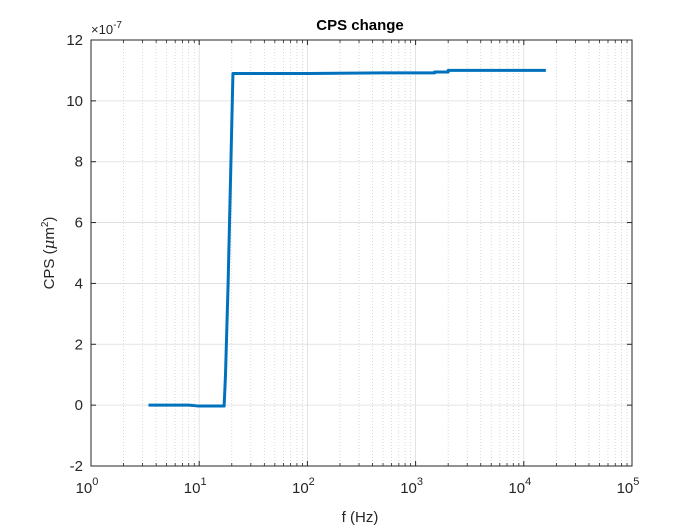 The image size is (700, 530). What do you see at coordinates (528, 482) in the screenshot?
I see `x-tick-label-exp: 4` at bounding box center [528, 482].